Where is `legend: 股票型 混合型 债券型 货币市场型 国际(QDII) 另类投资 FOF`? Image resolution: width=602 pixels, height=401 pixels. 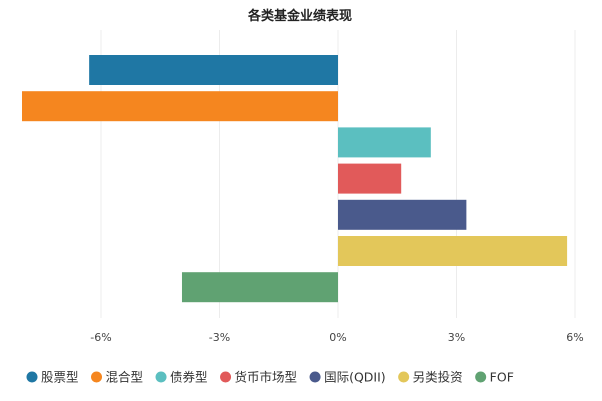
legend: 股票型 混合型 债券型 货币市场型 国际(QDII) 另类投资 FOF is located at coordinates (270, 377).